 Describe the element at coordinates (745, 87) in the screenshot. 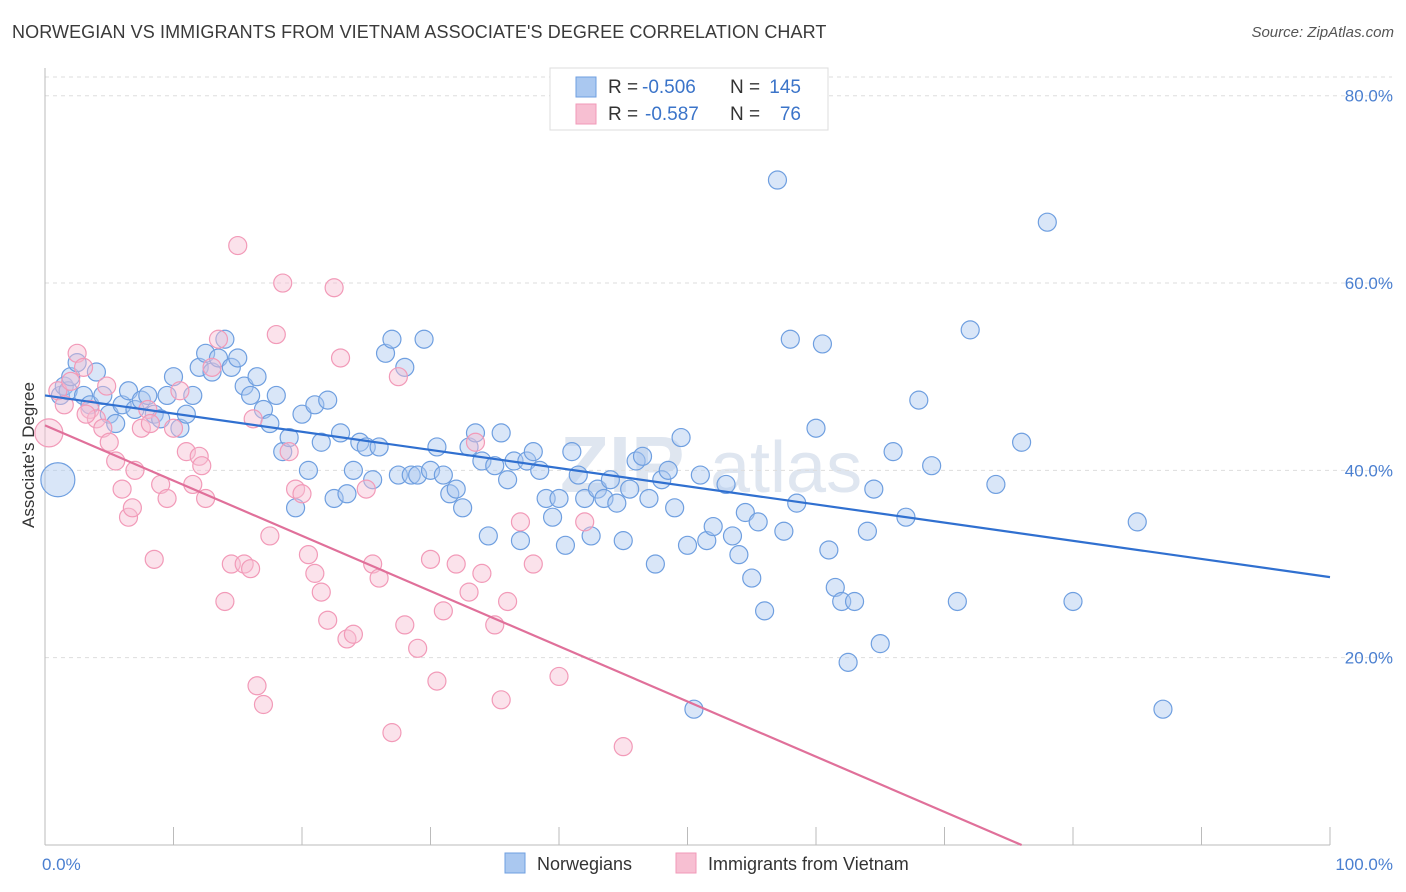

I see `stats-n-label-1: N =` at that location.